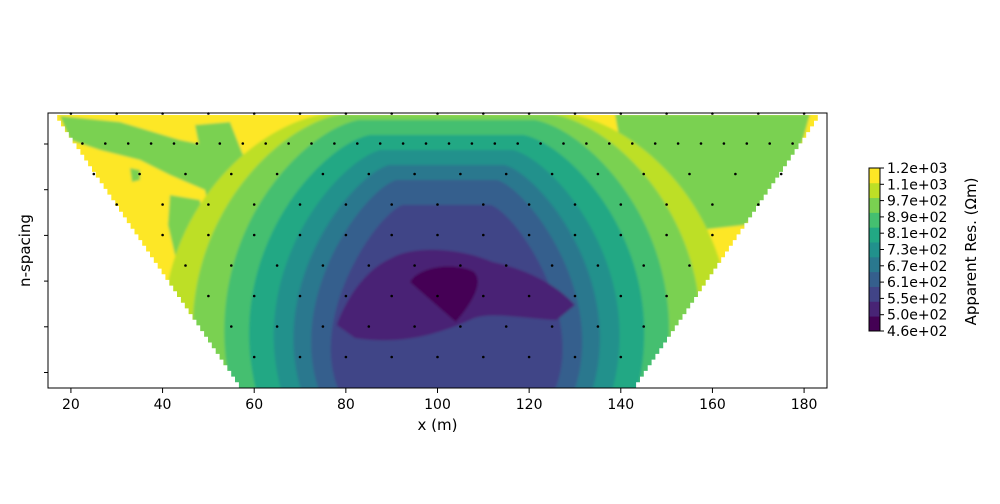  Describe the element at coordinates (712, 405) in the screenshot. I see `x-tick-label: 160` at that location.